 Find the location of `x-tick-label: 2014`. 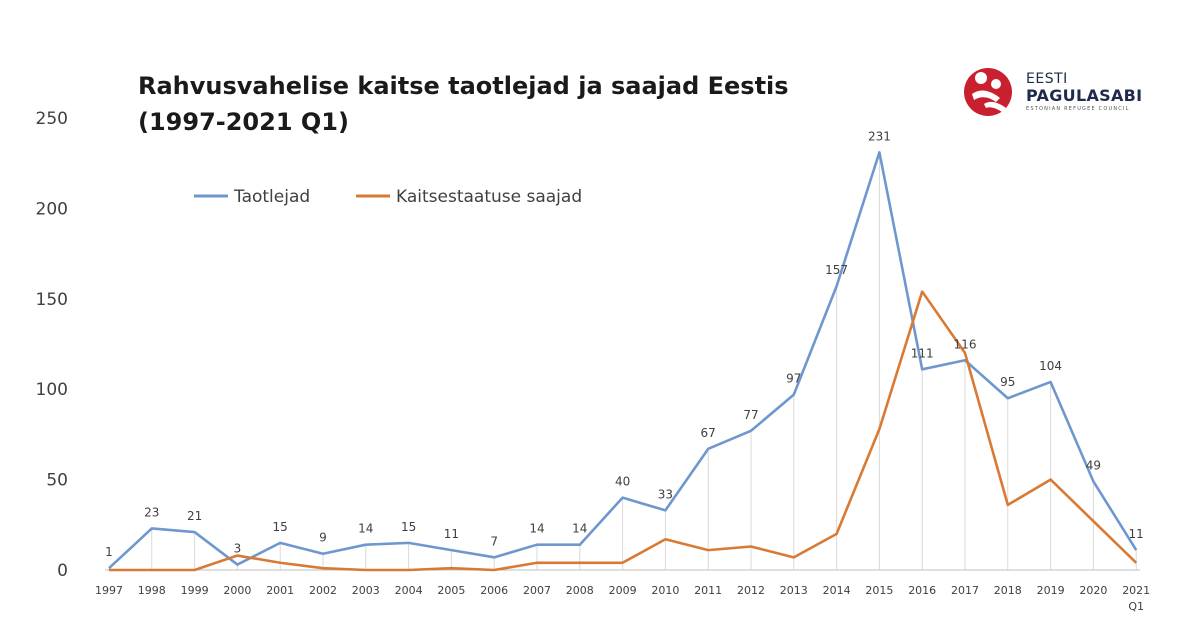

x-tick-label: 2014 is located at coordinates (837, 590).